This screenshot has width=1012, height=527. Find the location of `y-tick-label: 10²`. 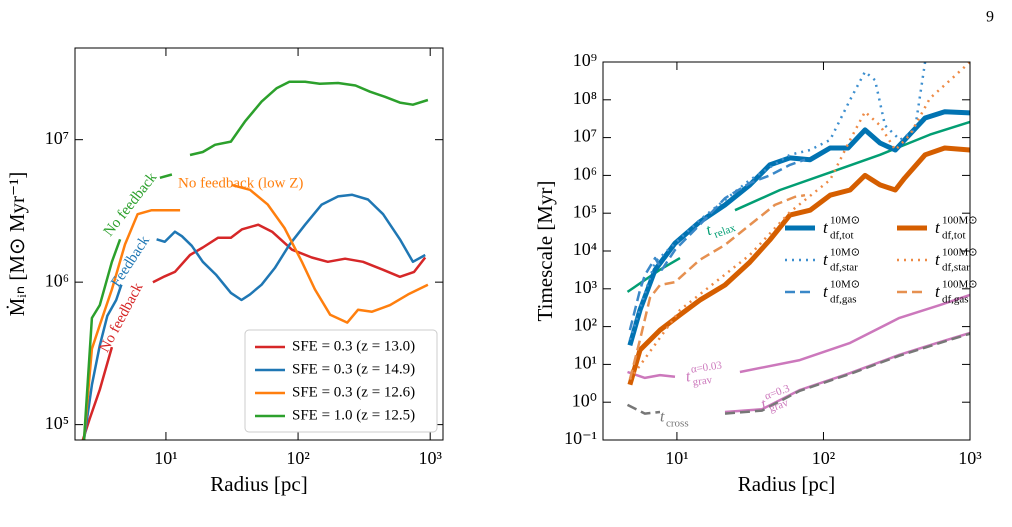

y-tick-label: 10² is located at coordinates (585, 325).